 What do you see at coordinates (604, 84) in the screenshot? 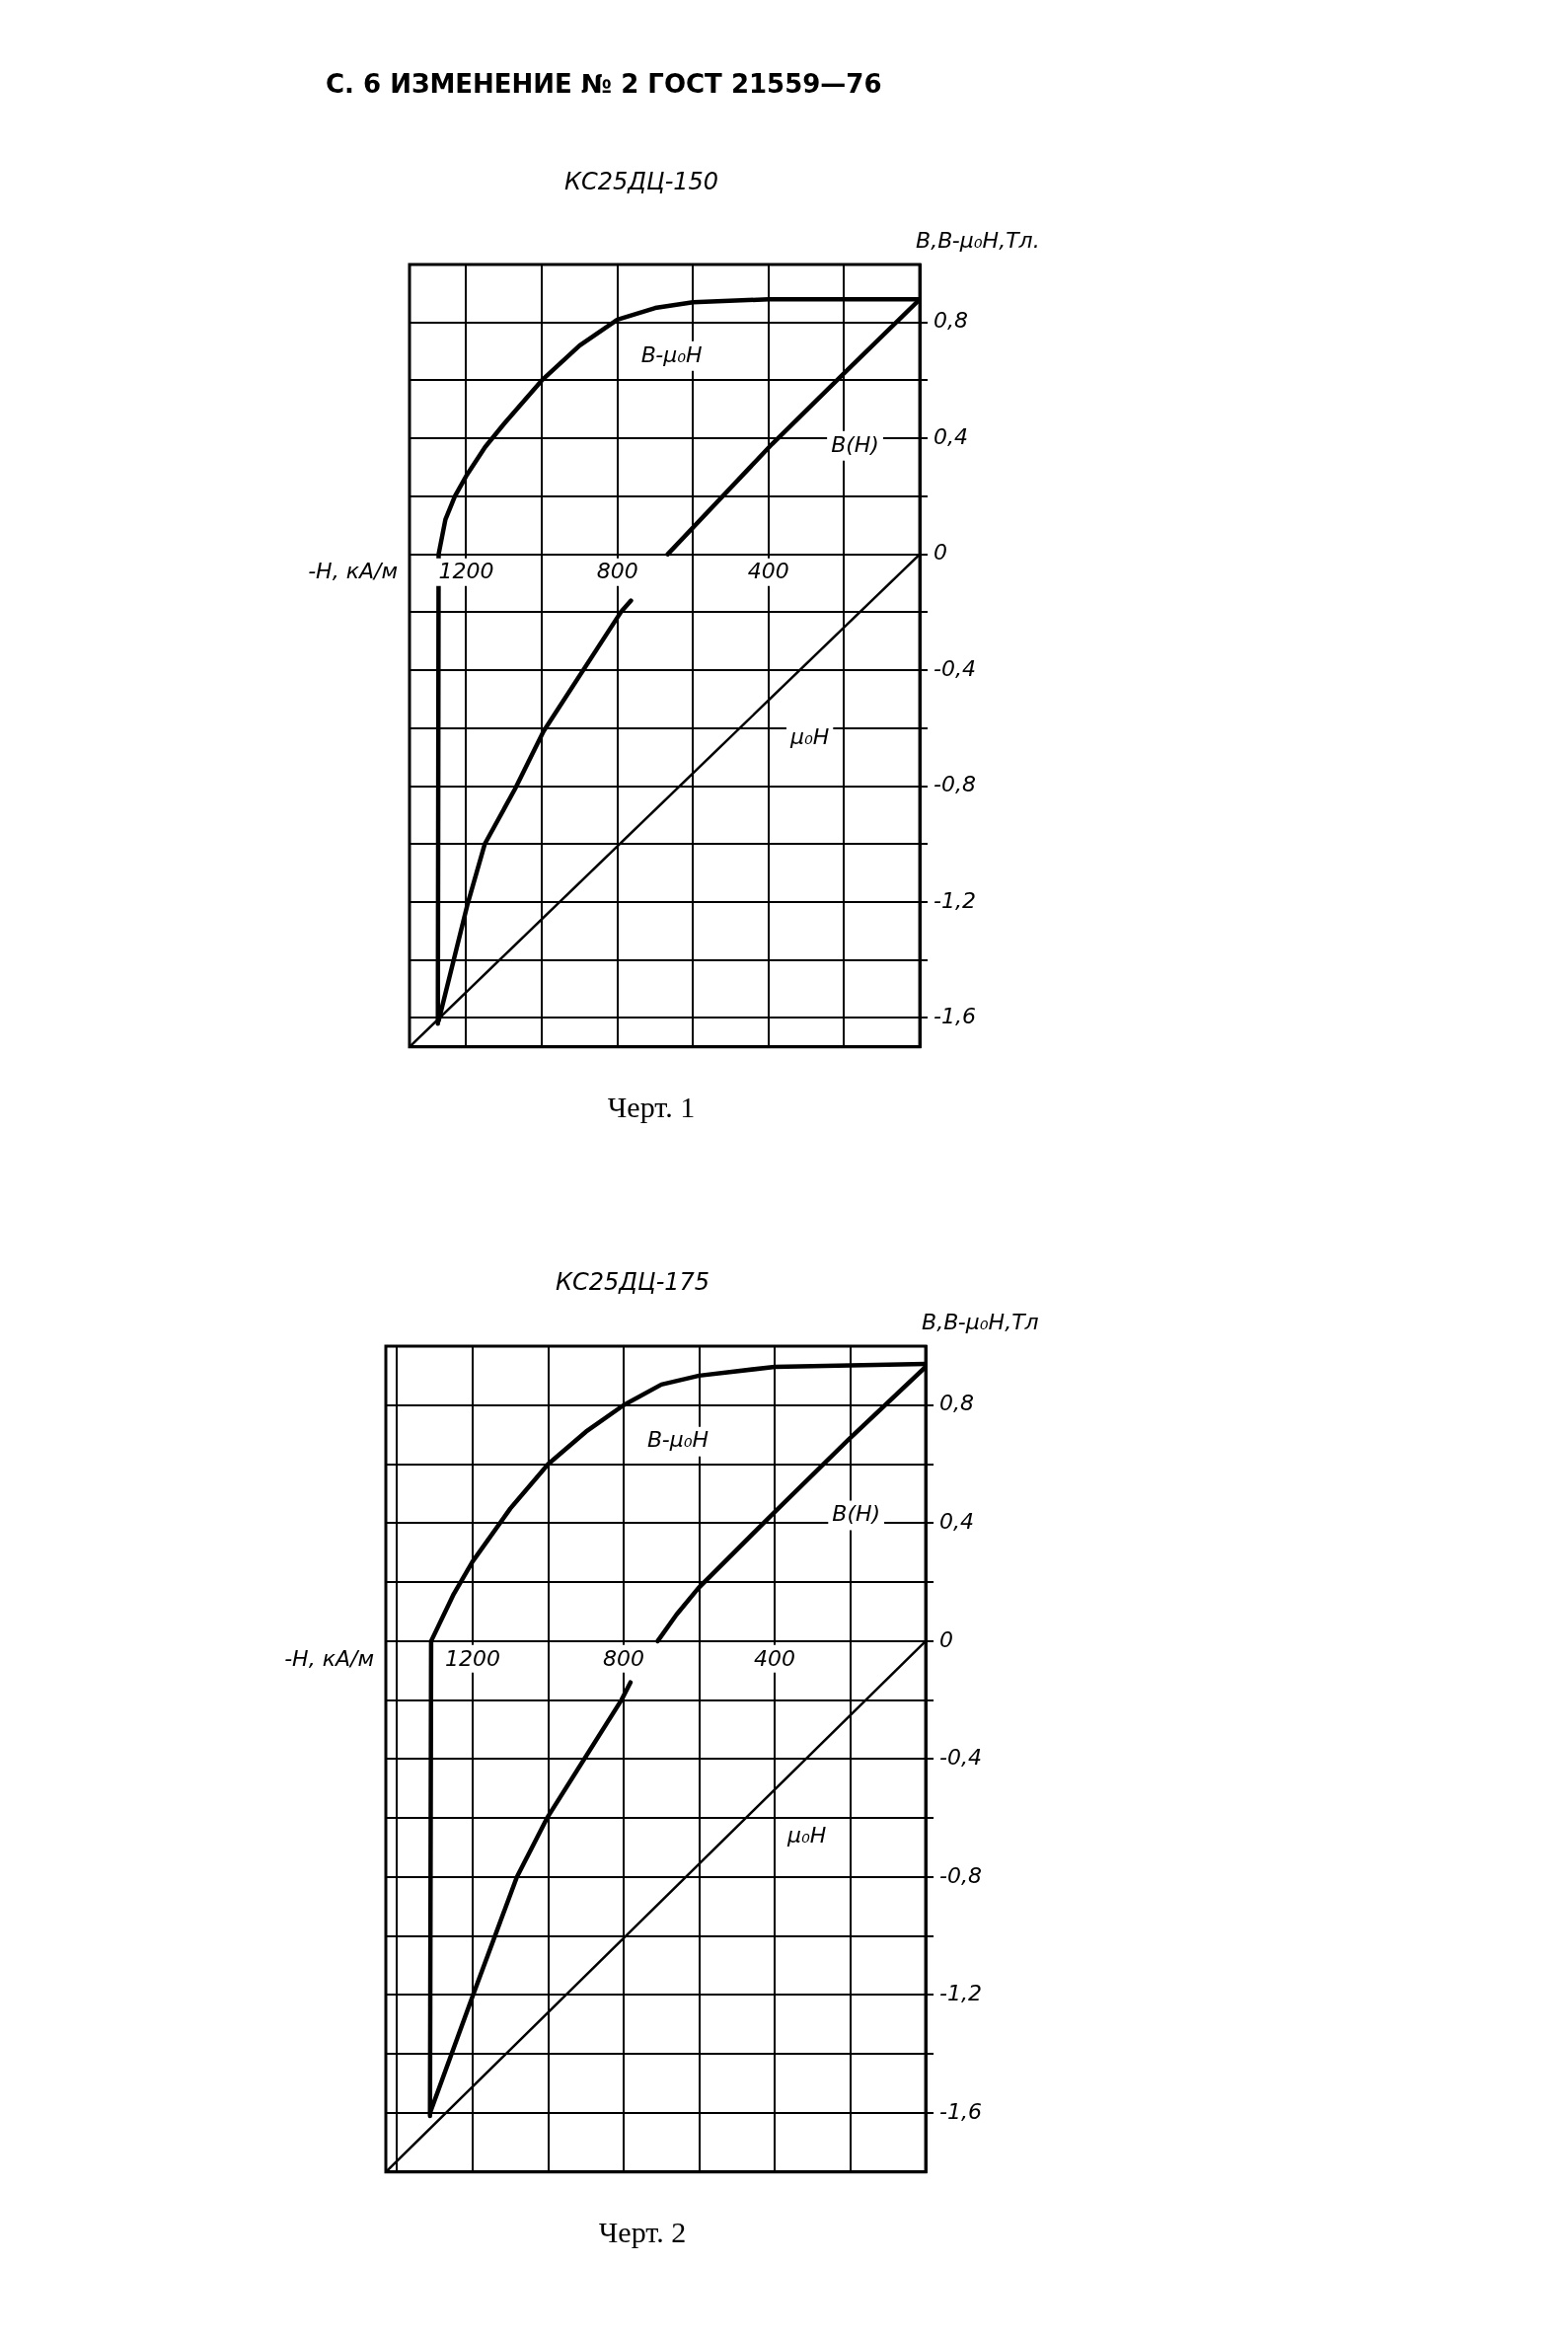
I see `text: С. 6 ИЗМЕНЕНИЕ № 2 ГОСТ 21559—76` at bounding box center [604, 84].